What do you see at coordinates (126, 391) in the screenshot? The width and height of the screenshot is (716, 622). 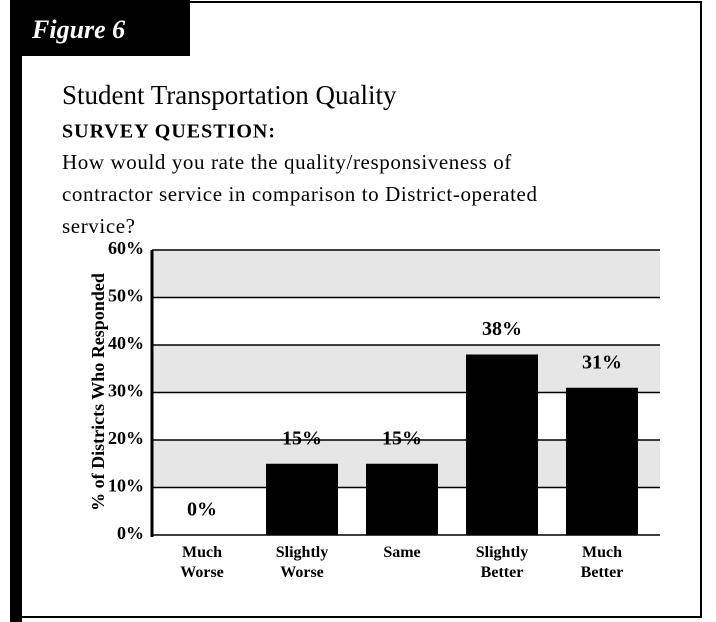 I see `y-tick-label: 30%` at bounding box center [126, 391].